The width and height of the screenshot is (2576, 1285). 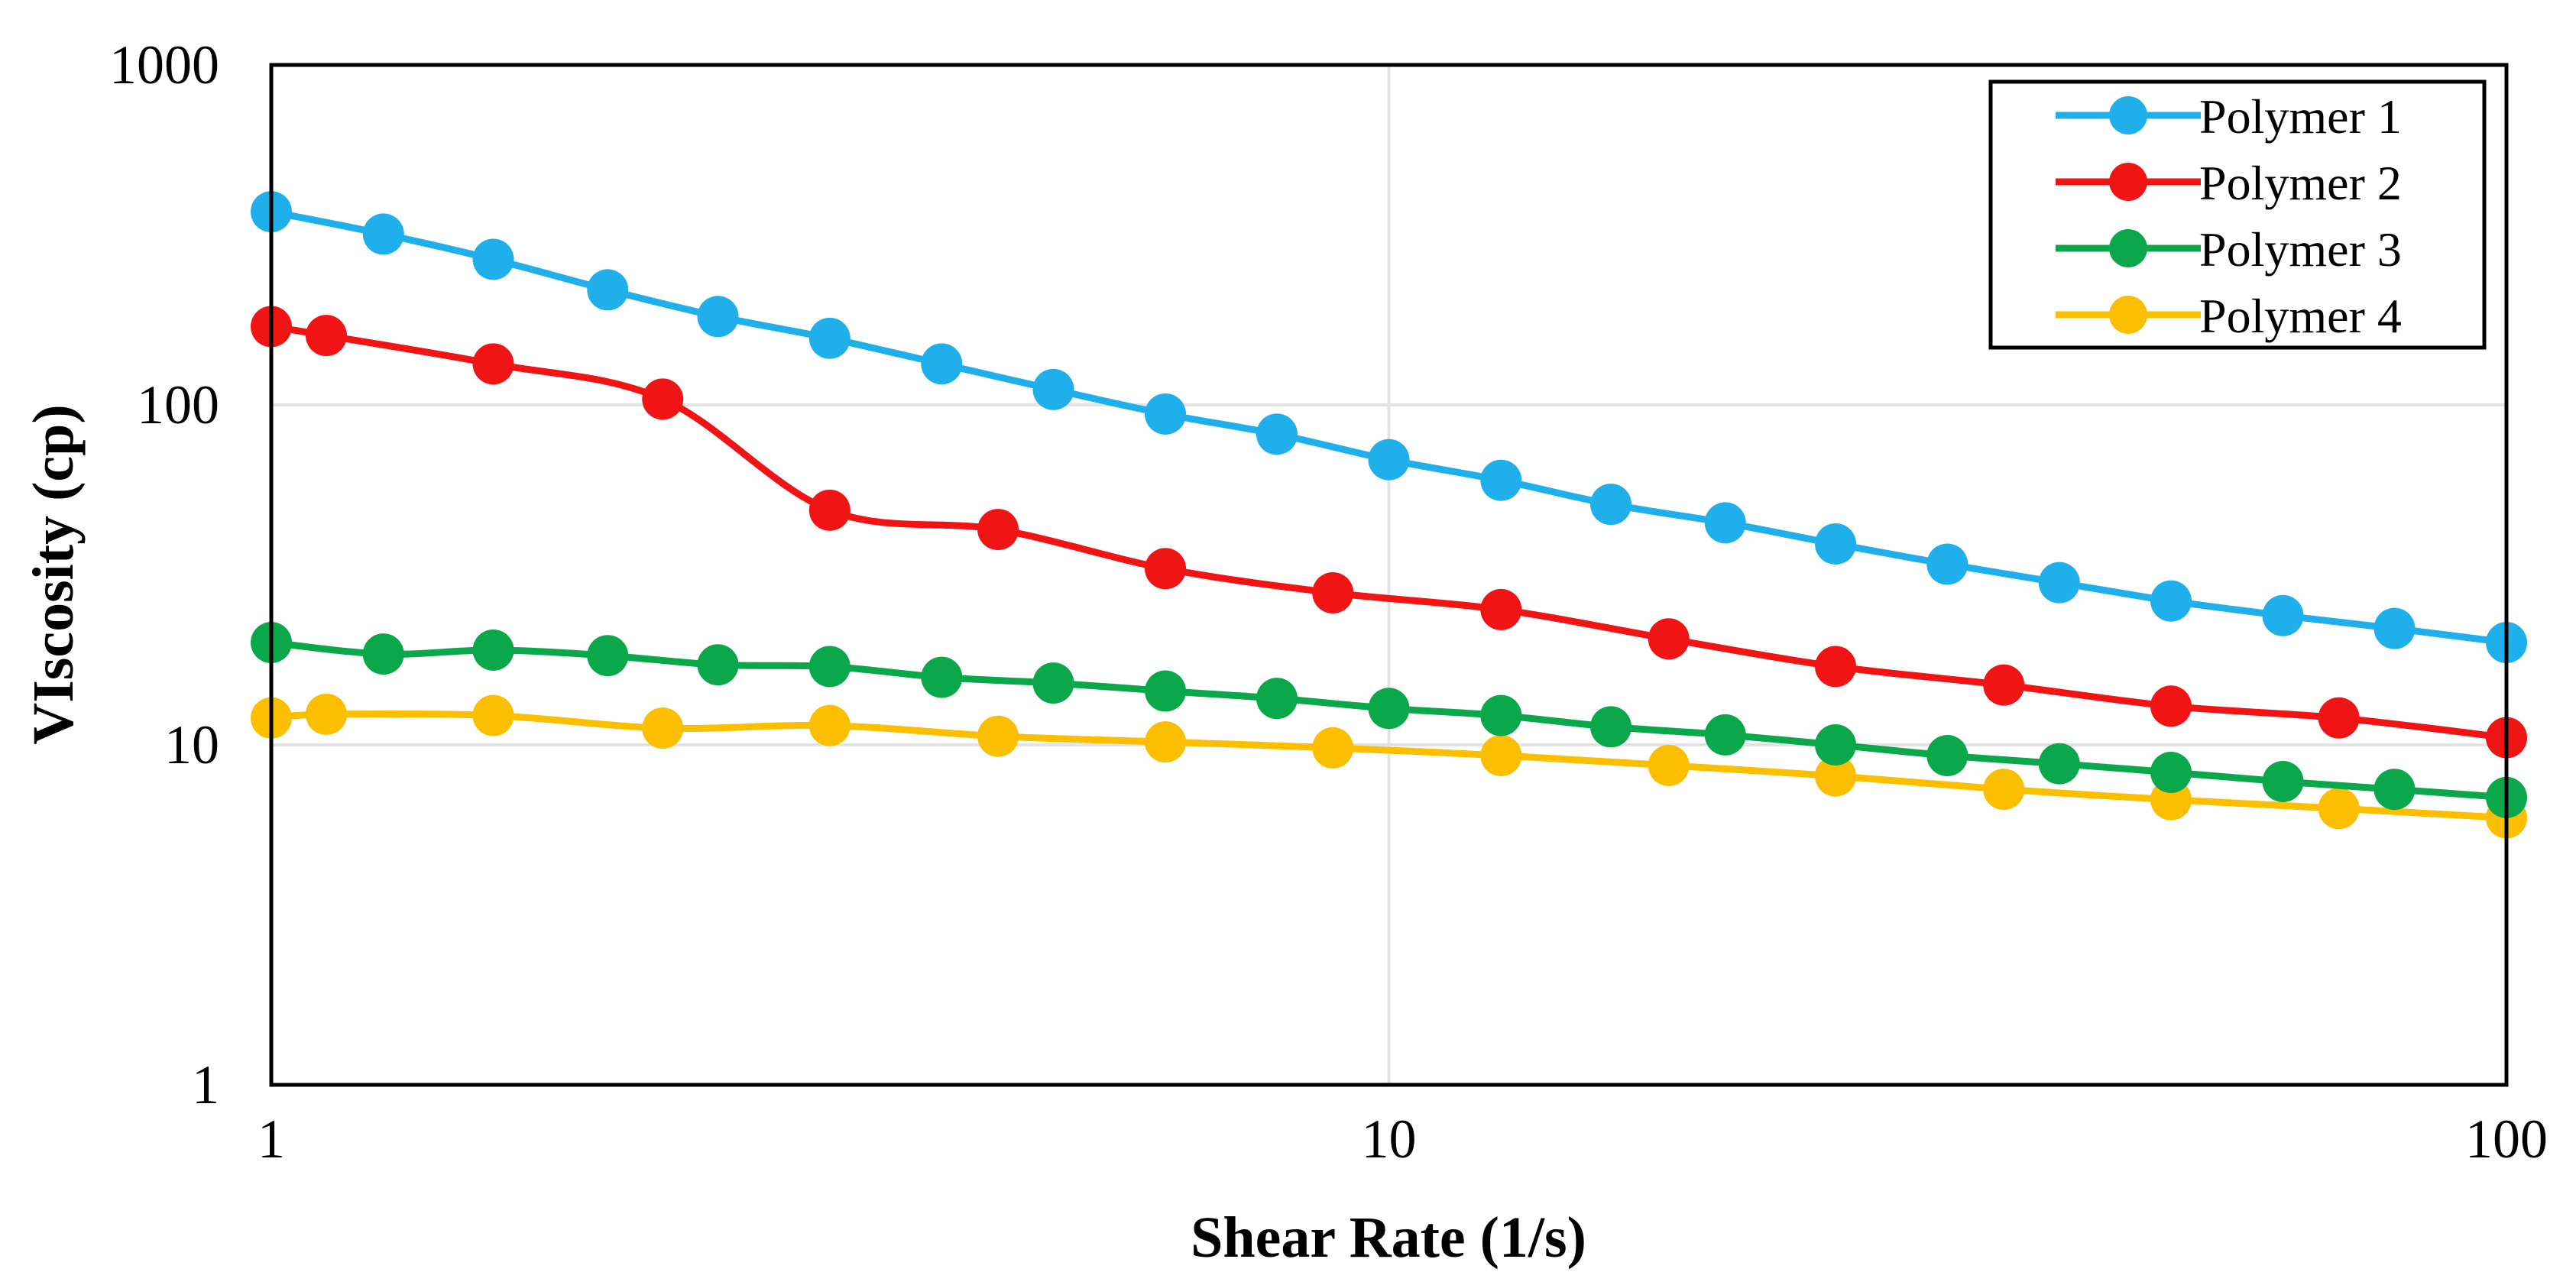 What do you see at coordinates (2300, 183) in the screenshot?
I see `legend-label: Polymer 2` at bounding box center [2300, 183].